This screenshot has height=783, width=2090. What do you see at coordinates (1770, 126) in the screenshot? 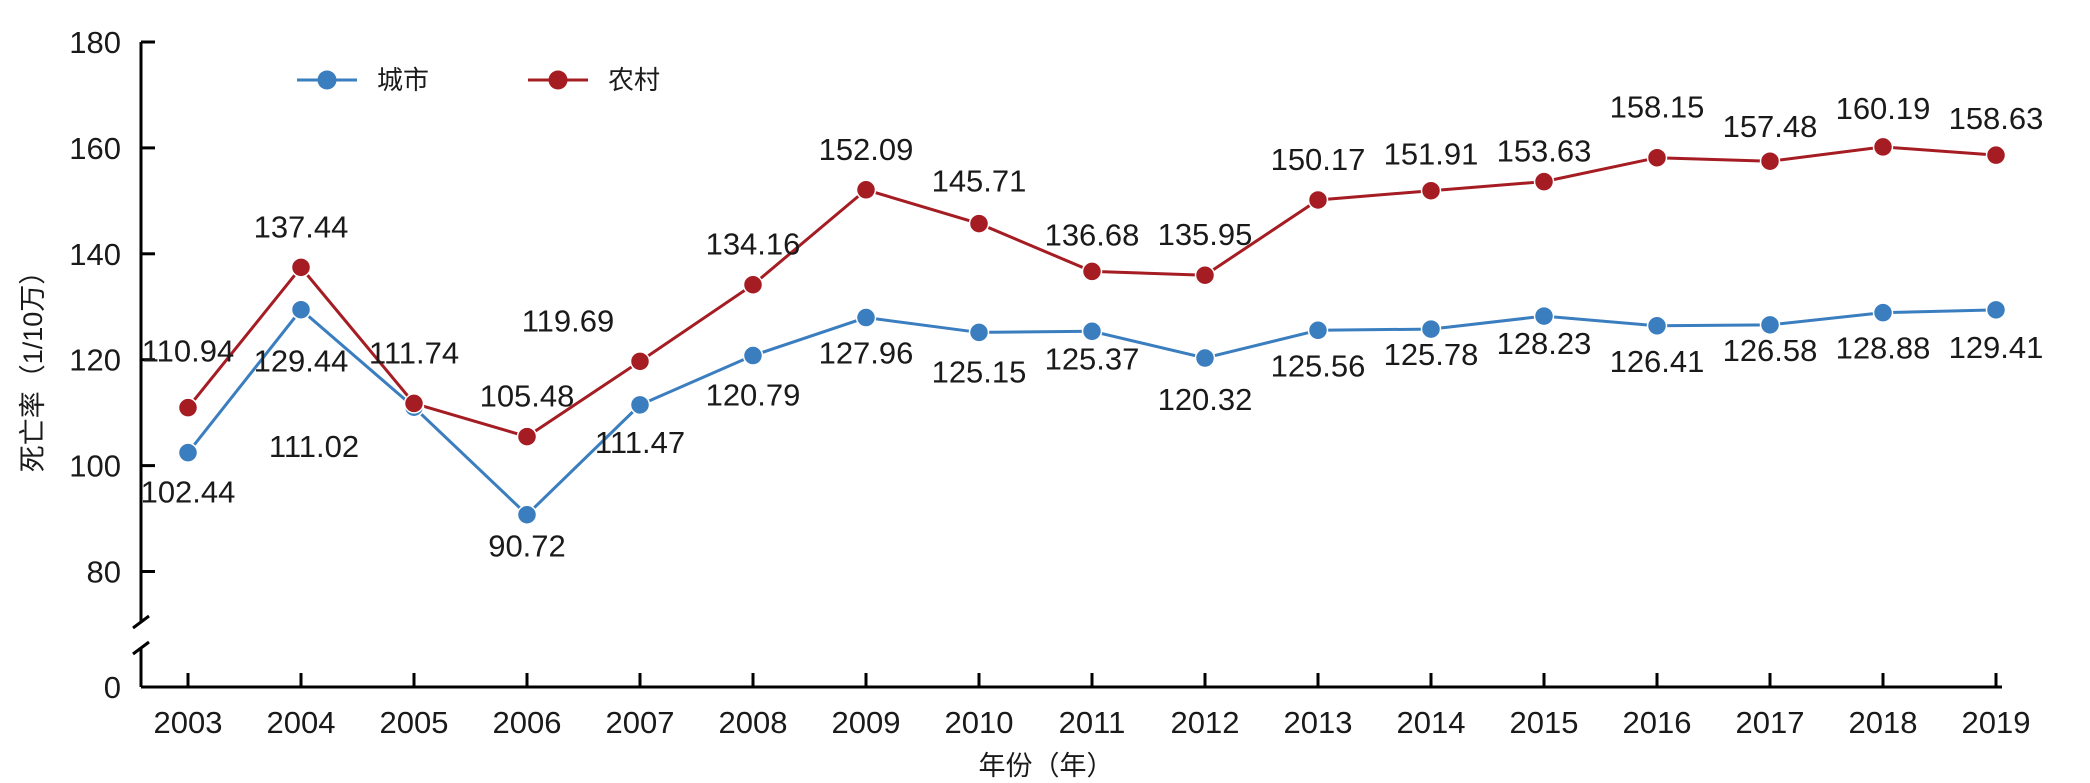
I see `data-label: 157.48` at bounding box center [1770, 126].